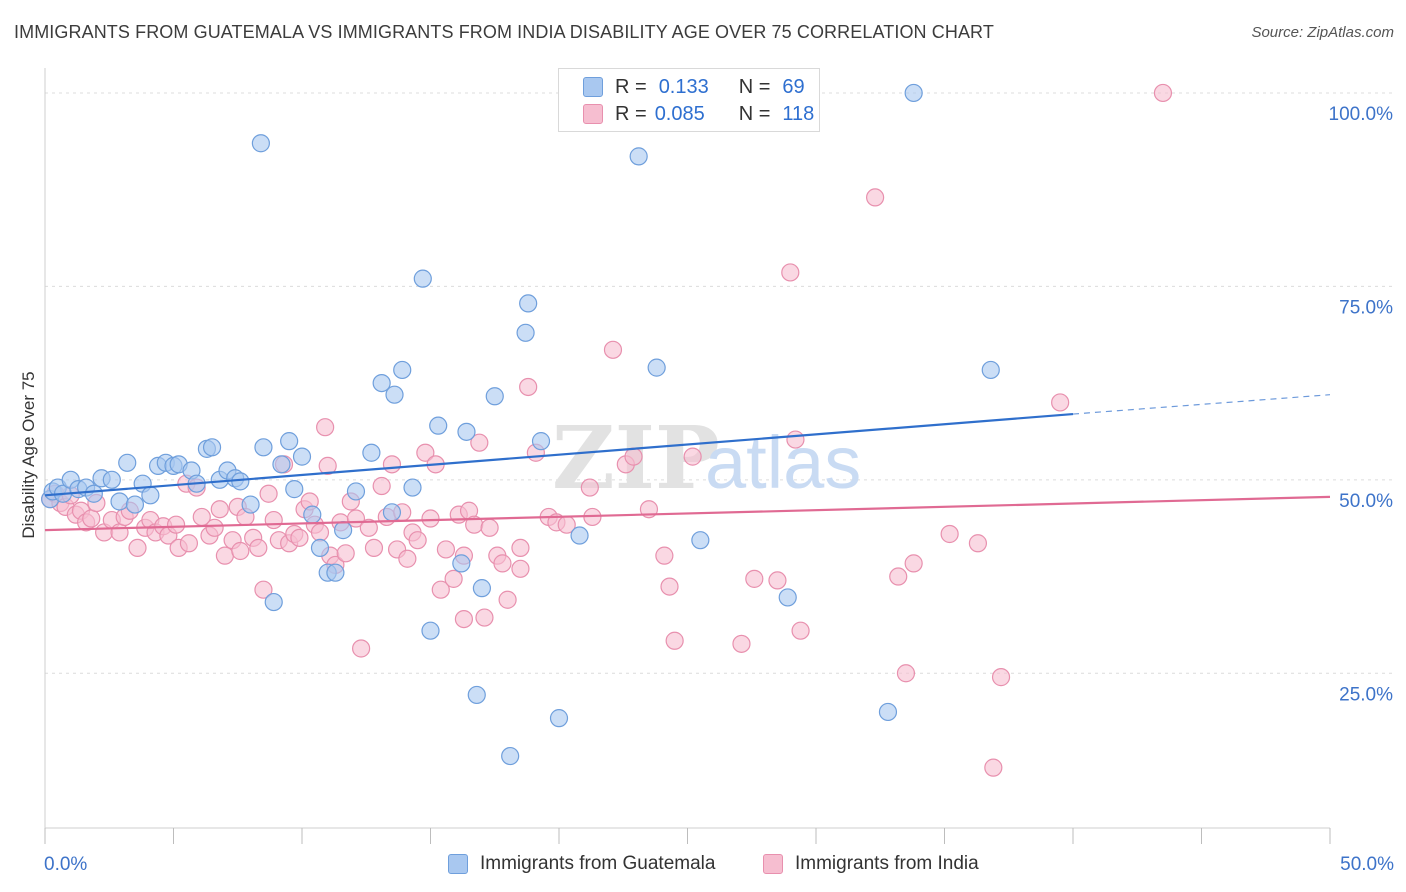  What do you see at coordinates (1366, 501) in the screenshot?
I see `y-tick-label: 50.0%` at bounding box center [1366, 501].